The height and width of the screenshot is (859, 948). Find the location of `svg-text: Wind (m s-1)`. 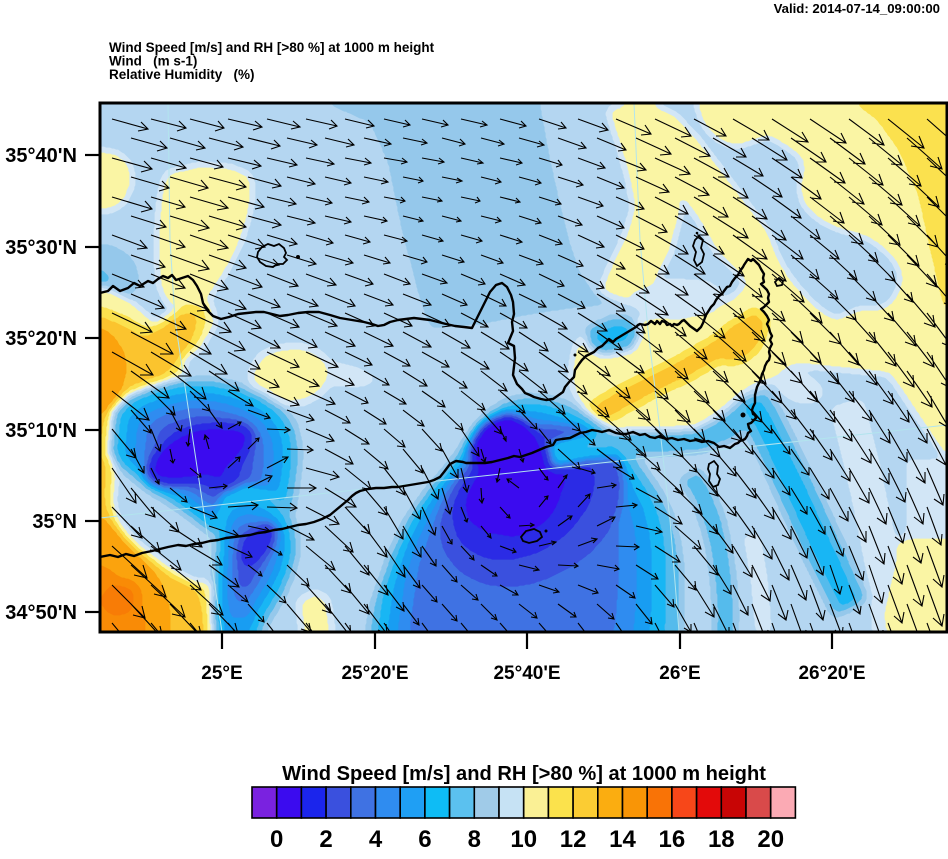

svg-text: Wind (m s-1) is located at coordinates (153, 61).